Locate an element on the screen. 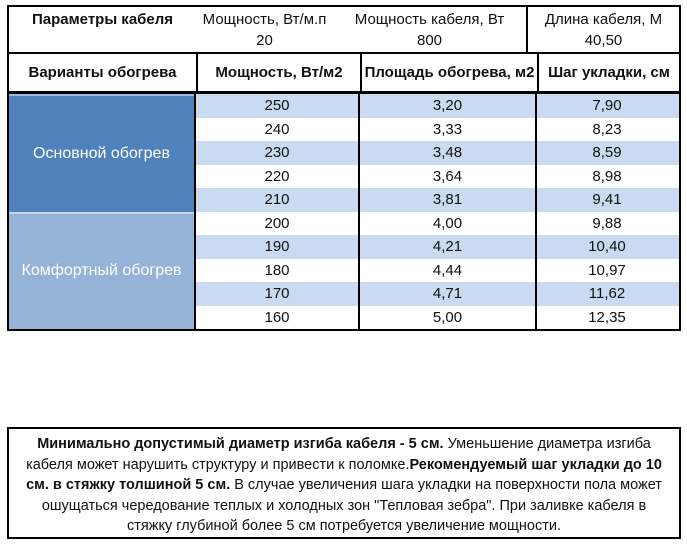 This screenshot has width=687, height=548. power-per-meter-value: 20 is located at coordinates (264, 40).